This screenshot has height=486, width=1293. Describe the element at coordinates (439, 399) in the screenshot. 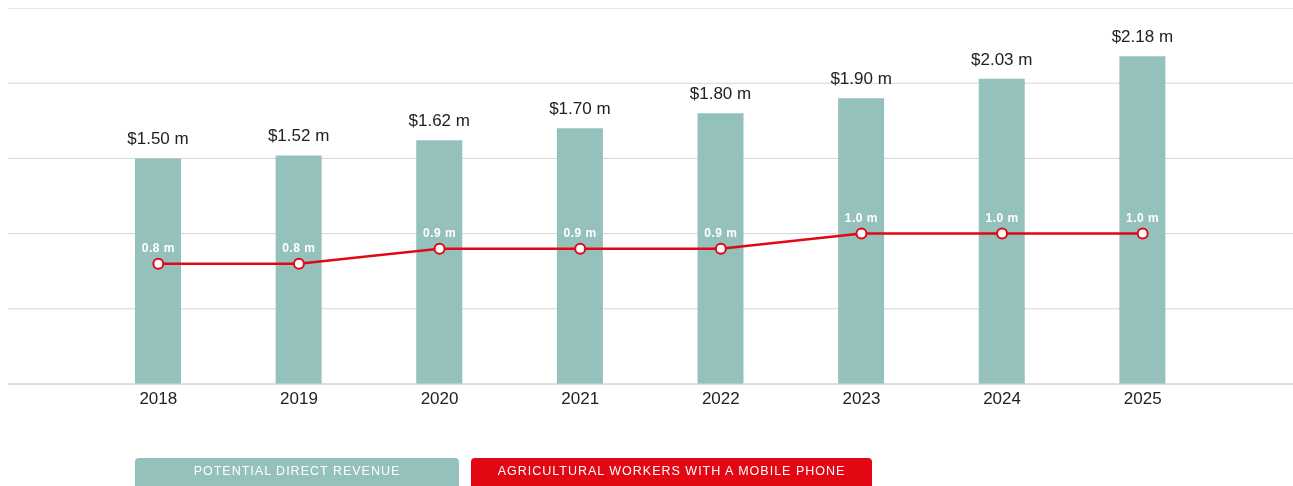

I see `x-tick-label: 2020` at that location.